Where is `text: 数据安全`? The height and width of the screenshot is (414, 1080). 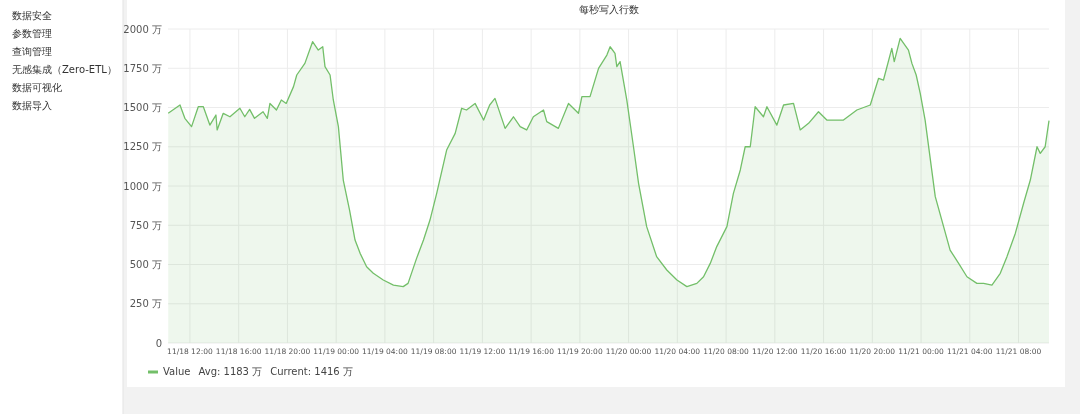
text: 数据安全 is located at coordinates (32, 15).